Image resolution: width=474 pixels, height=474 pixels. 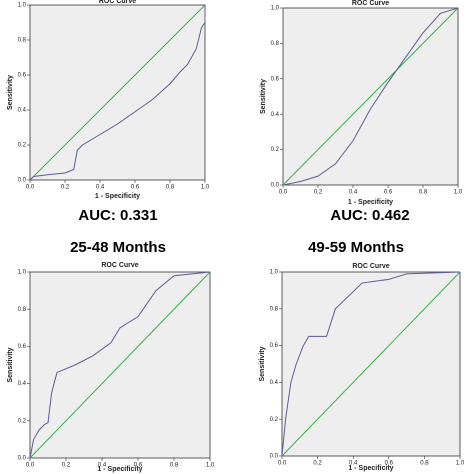 I want to click on auc-label: AUC: 0.462, so click(x=369, y=215).